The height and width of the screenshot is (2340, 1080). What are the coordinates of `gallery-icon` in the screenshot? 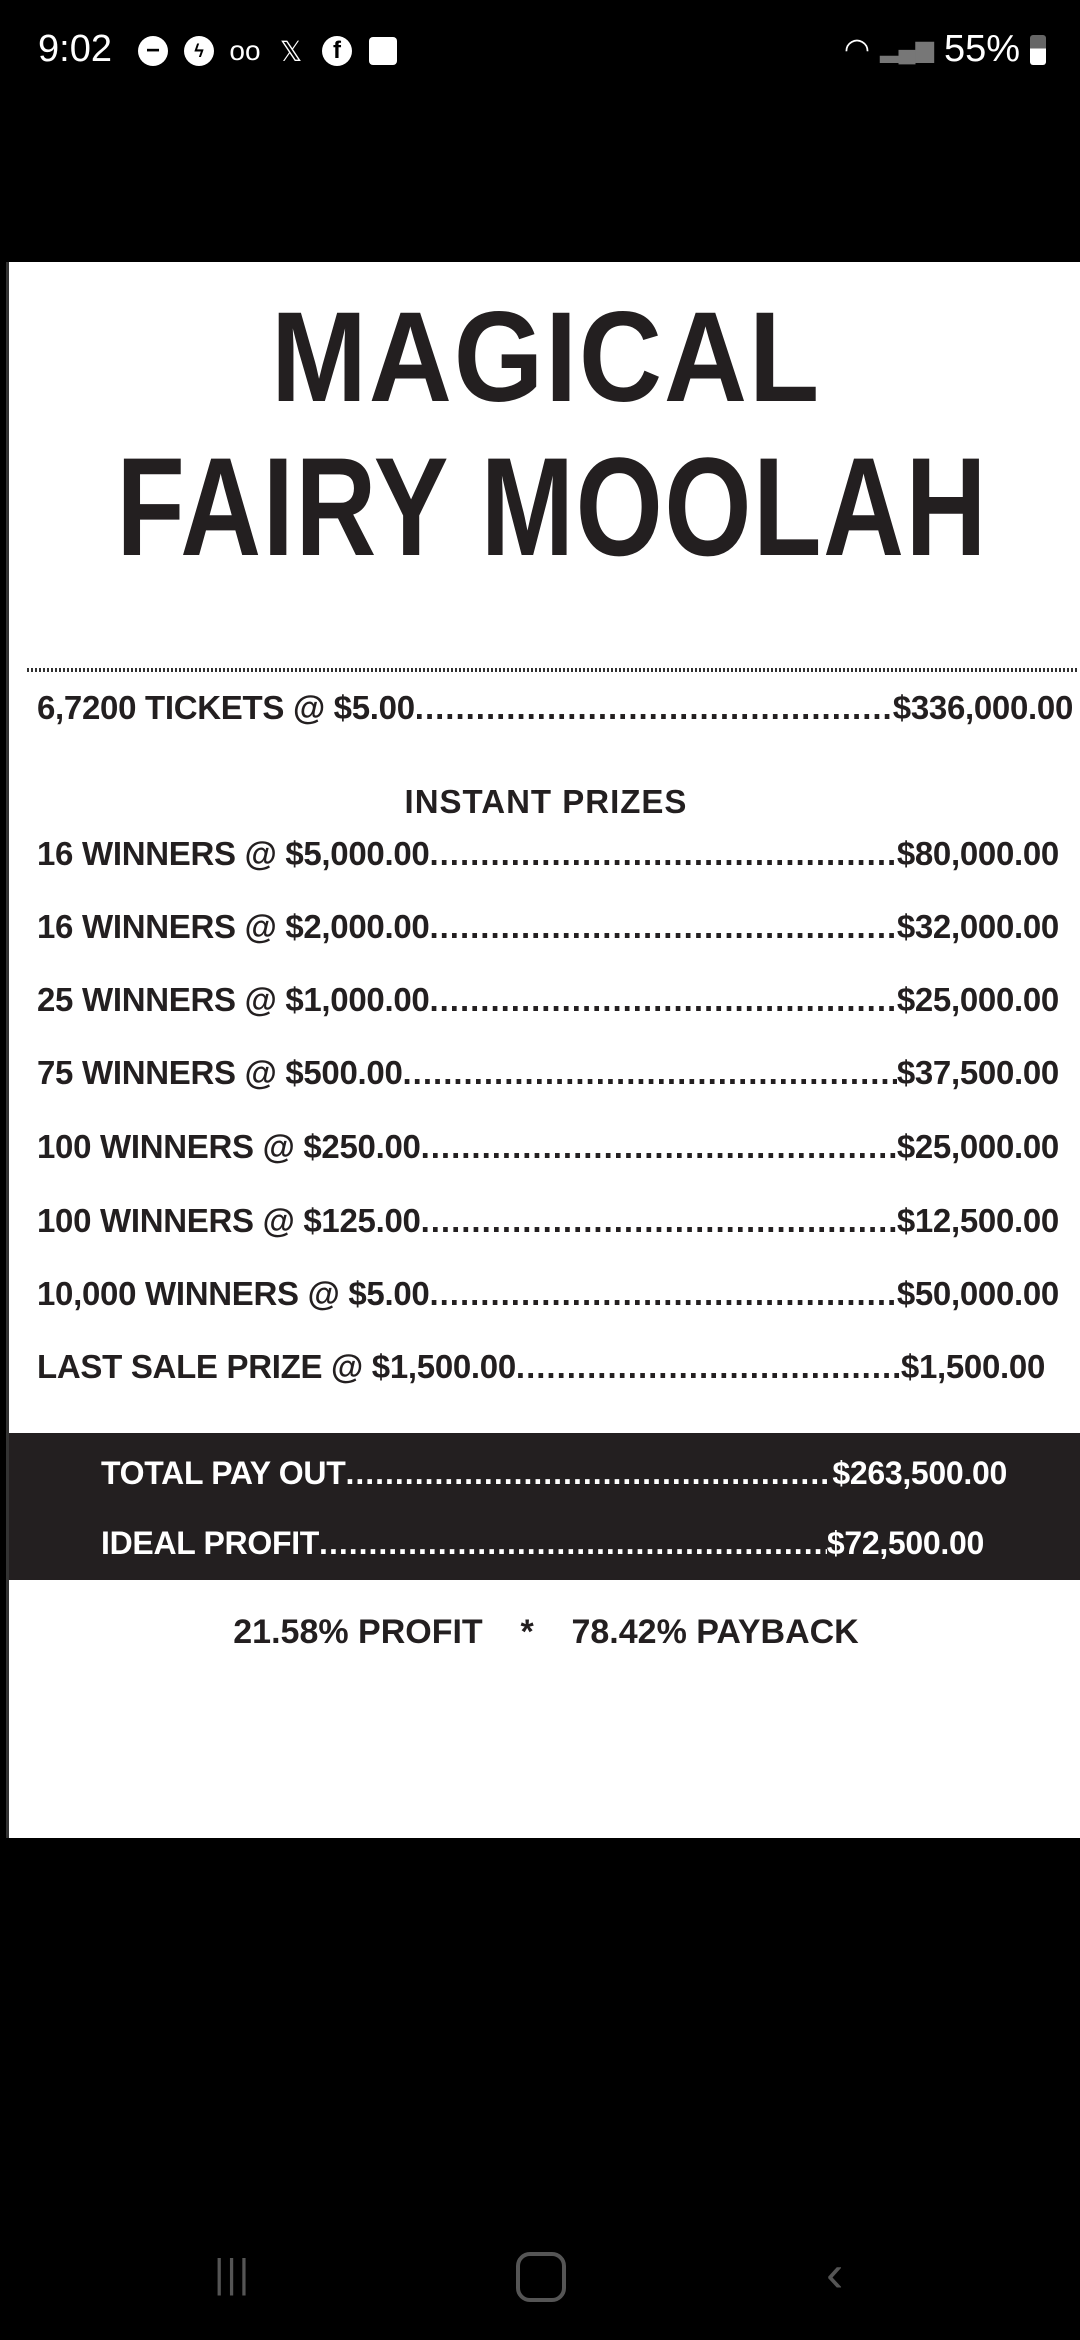 It's located at (383, 51).